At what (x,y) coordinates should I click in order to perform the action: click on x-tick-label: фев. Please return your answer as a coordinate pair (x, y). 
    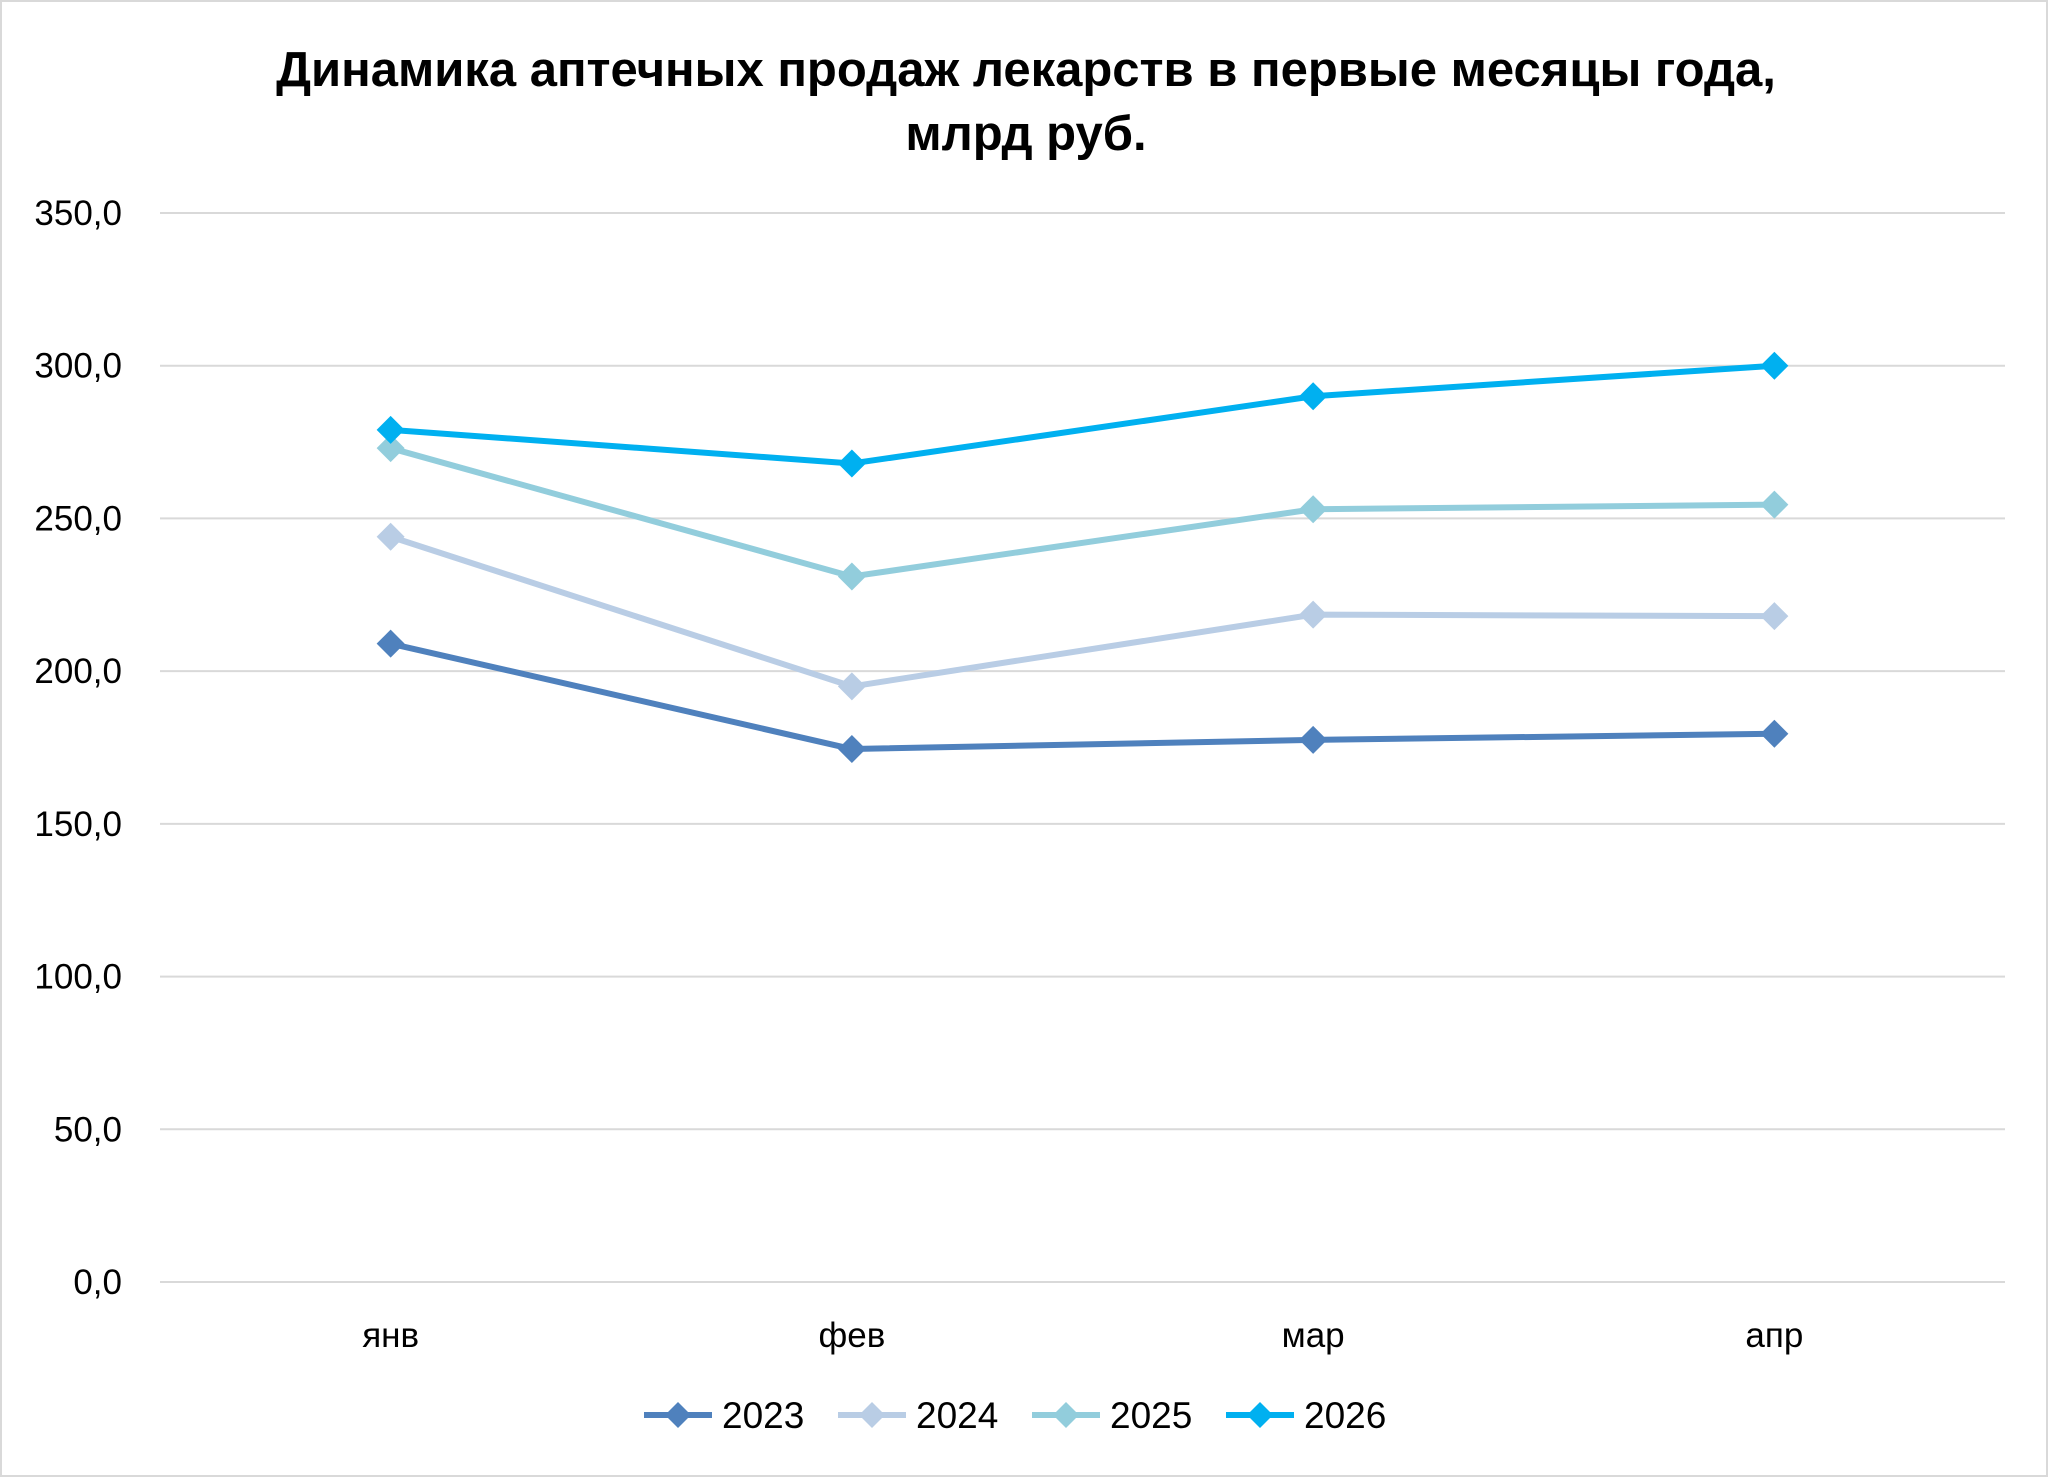
    Looking at the image, I should click on (851, 1335).